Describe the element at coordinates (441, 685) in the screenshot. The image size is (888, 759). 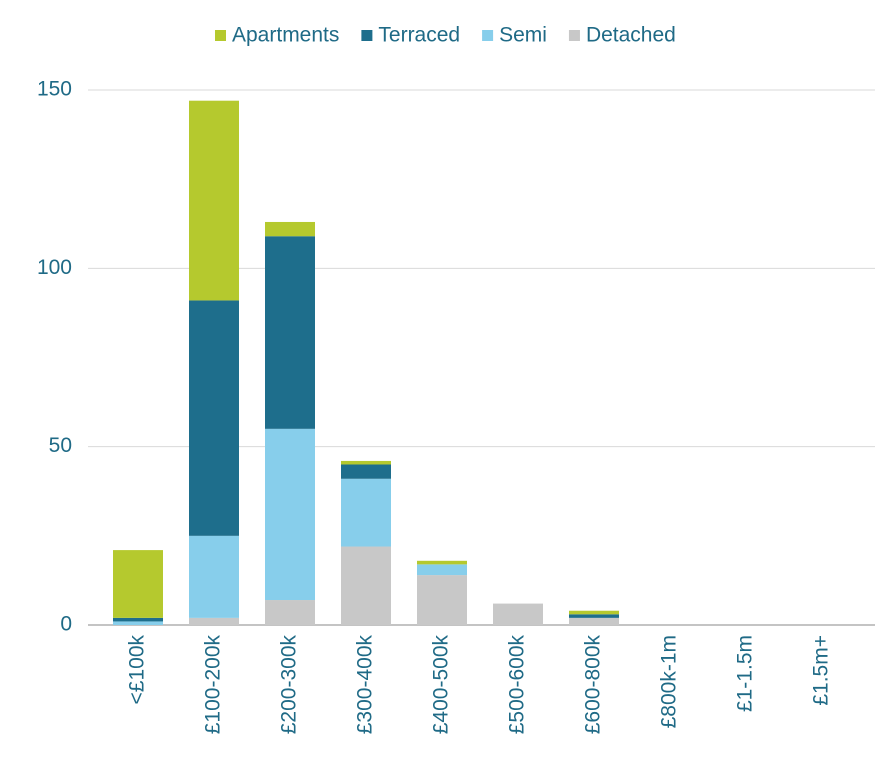
I see `x-tick-label: £400-500k` at that location.